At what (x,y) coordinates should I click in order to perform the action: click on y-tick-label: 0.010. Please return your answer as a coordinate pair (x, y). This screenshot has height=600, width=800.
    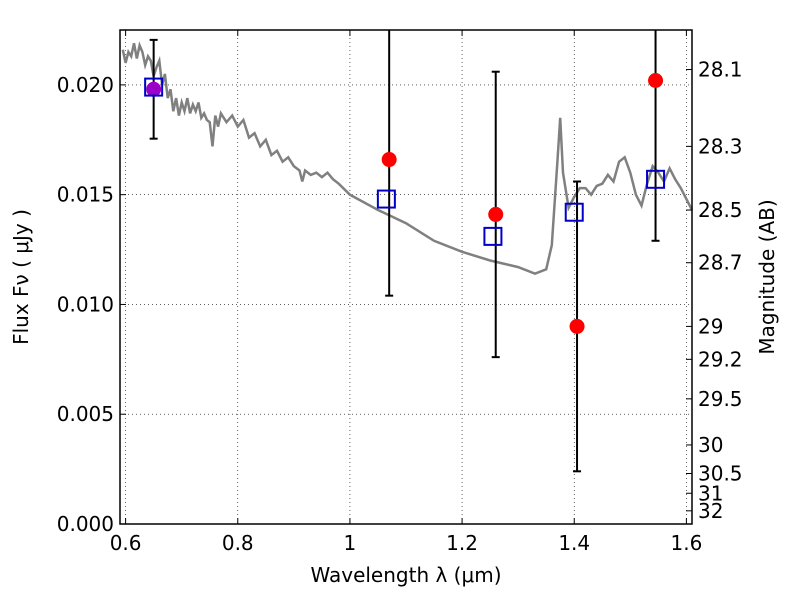
    Looking at the image, I should click on (85, 304).